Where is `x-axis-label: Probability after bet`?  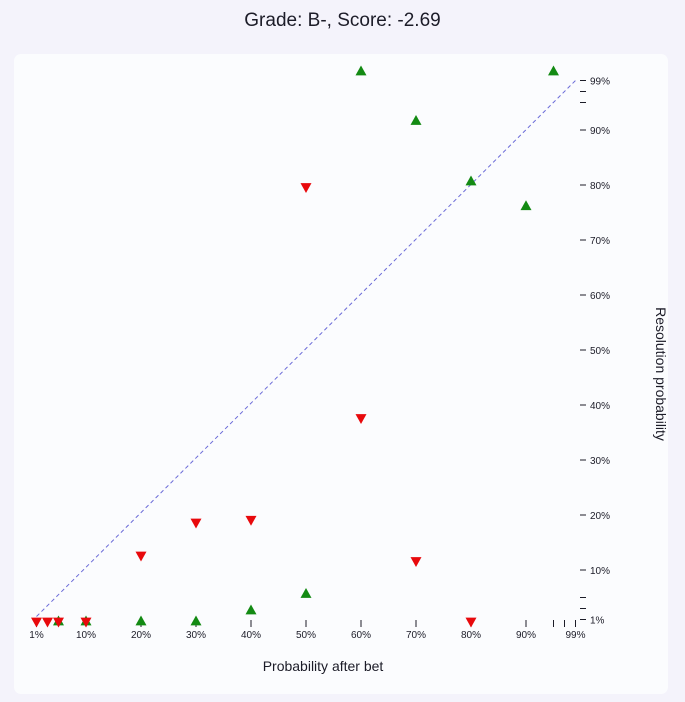 x-axis-label: Probability after bet is located at coordinates (323, 666).